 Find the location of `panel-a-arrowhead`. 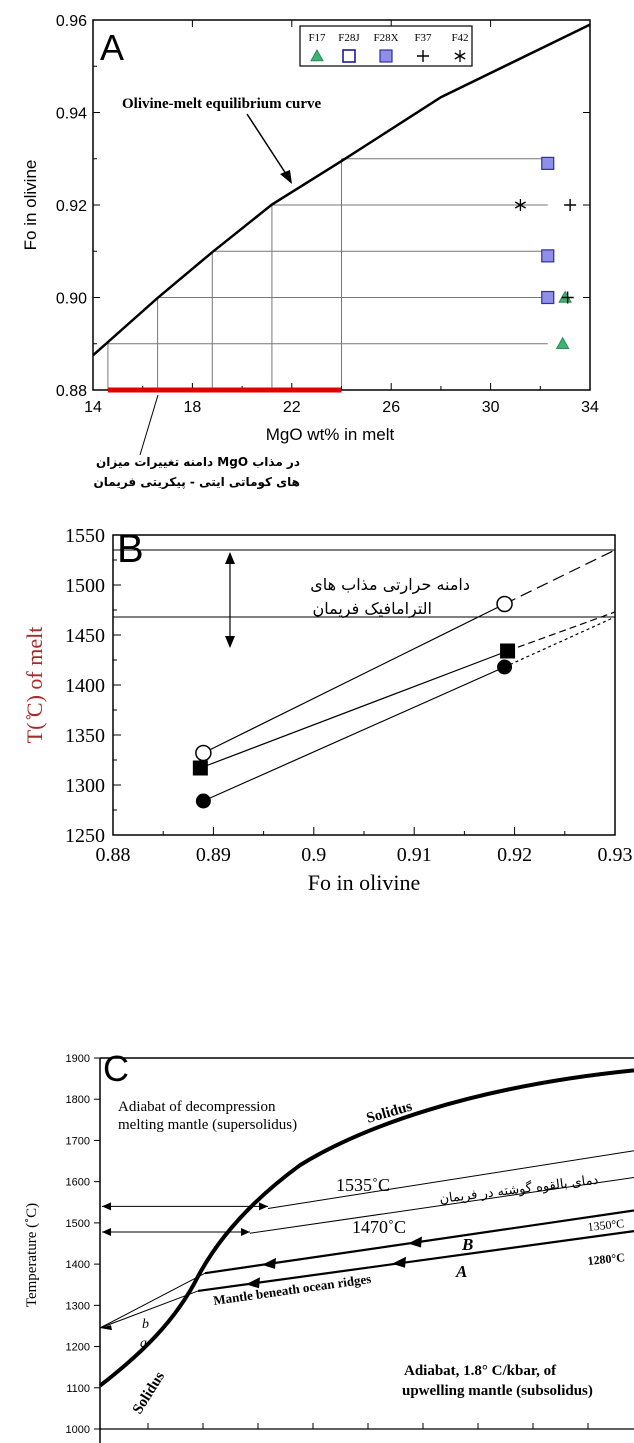

panel-a-arrowhead is located at coordinates (286, 177).